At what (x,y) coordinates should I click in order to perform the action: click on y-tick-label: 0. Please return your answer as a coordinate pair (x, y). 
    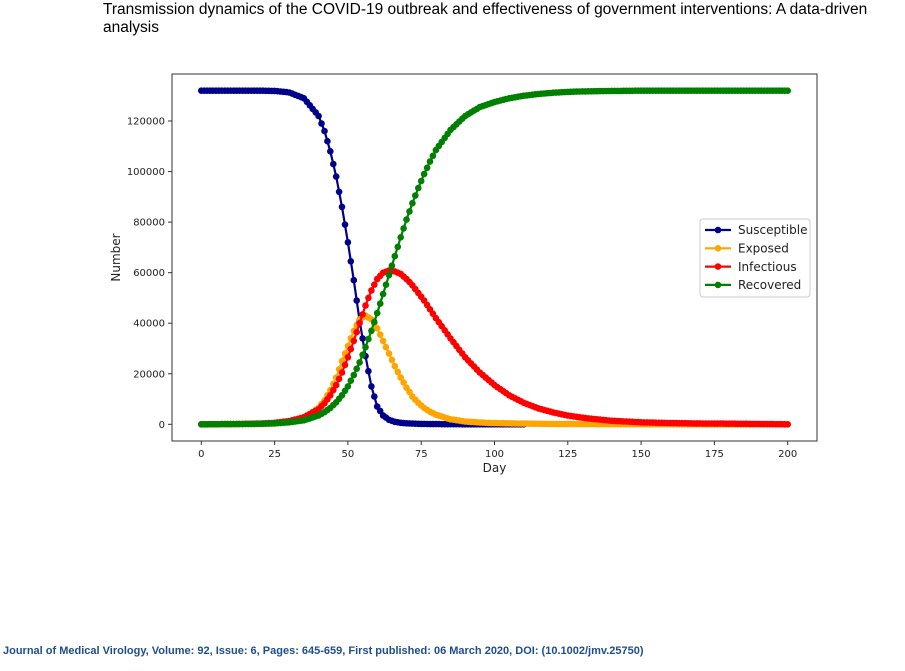
    Looking at the image, I should click on (162, 425).